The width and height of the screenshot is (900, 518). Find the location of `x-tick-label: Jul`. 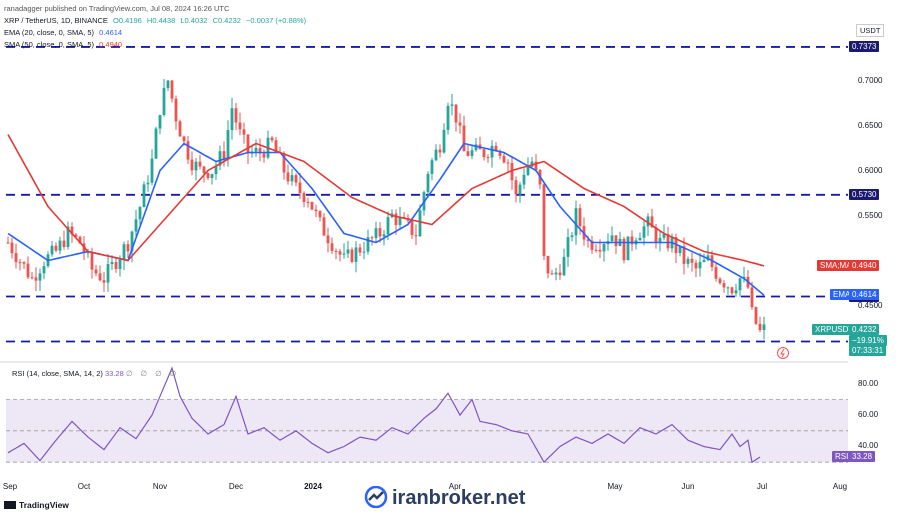

x-tick-label: Jul is located at coordinates (762, 486).